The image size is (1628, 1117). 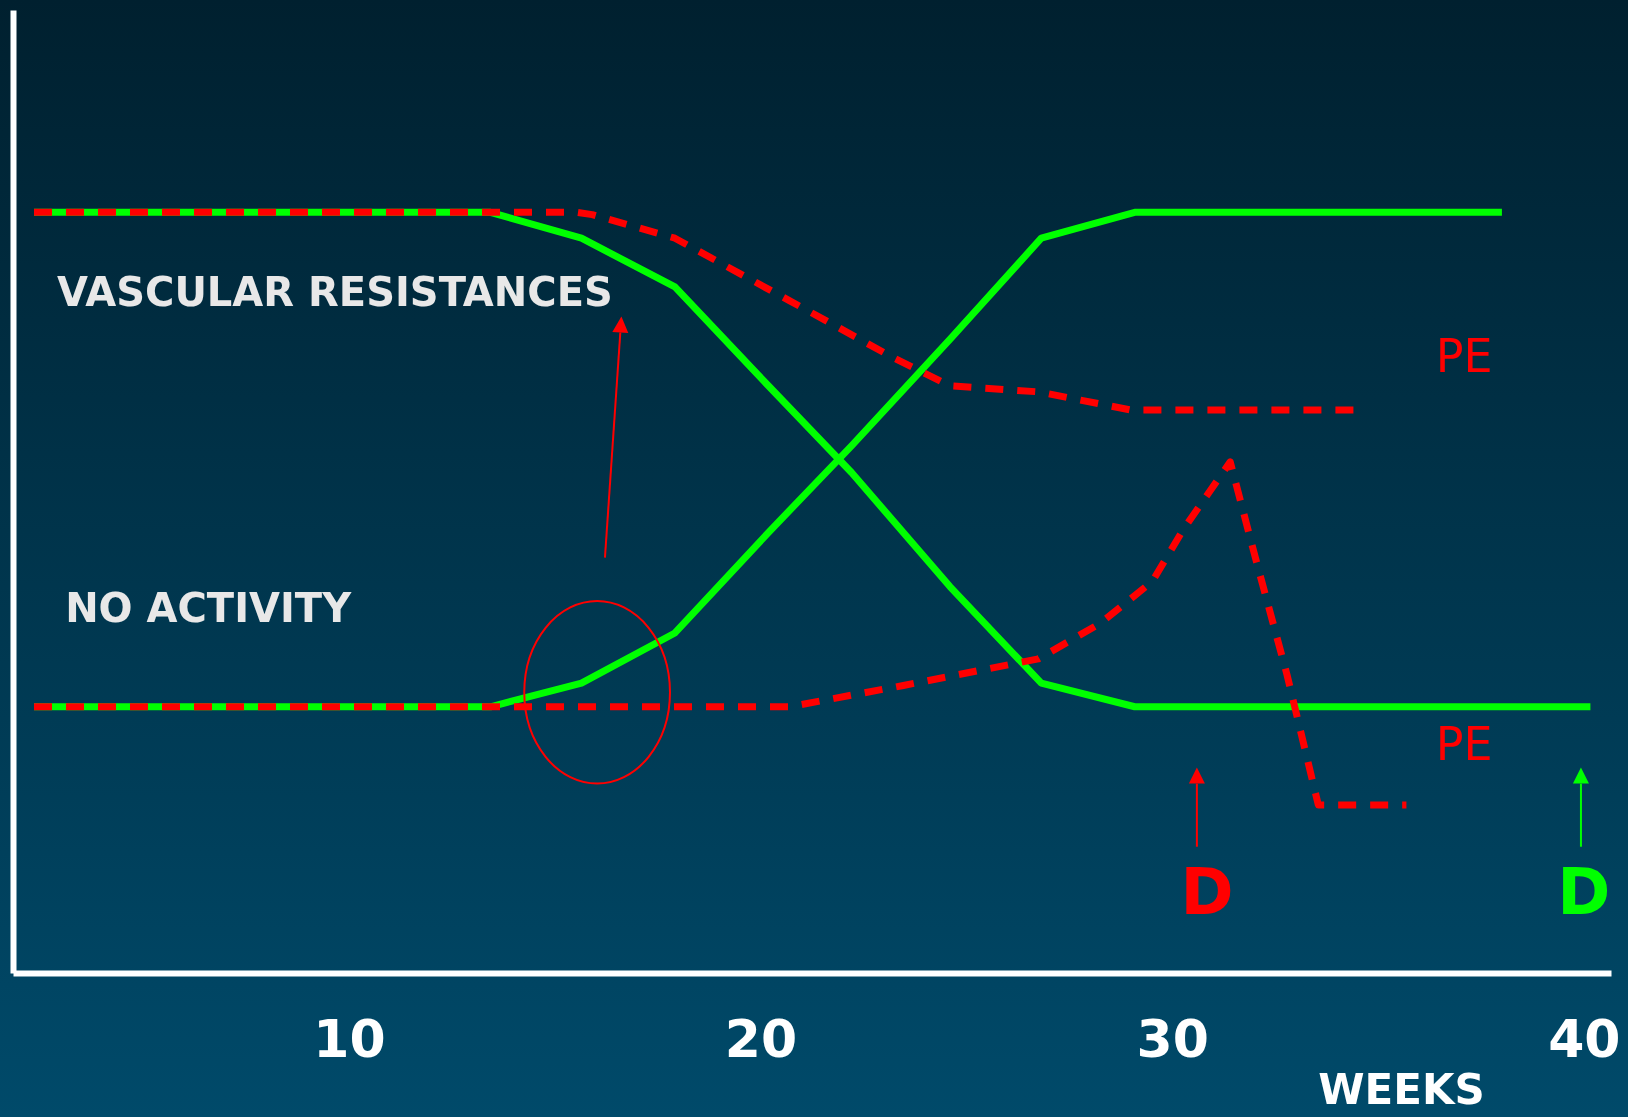 I want to click on x-tick-label: 20, so click(x=761, y=1038).